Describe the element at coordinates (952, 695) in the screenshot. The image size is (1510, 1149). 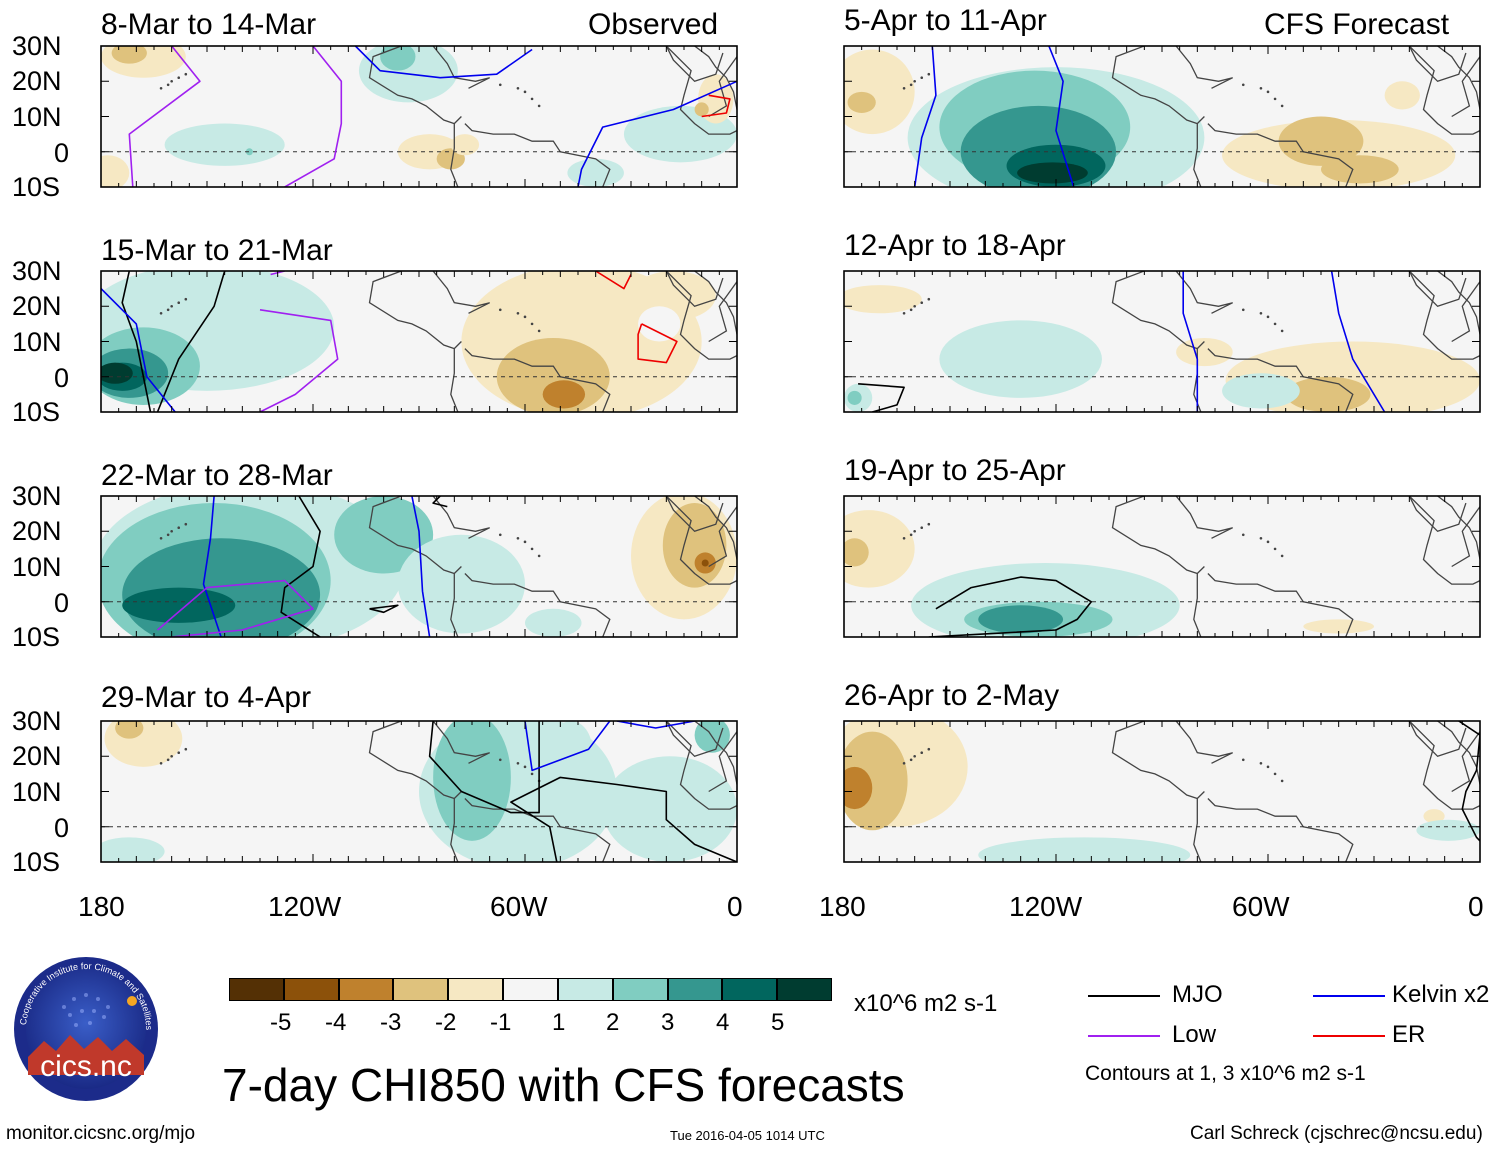
I see `panel-title-right-4: 26-Apr to 2-May` at that location.